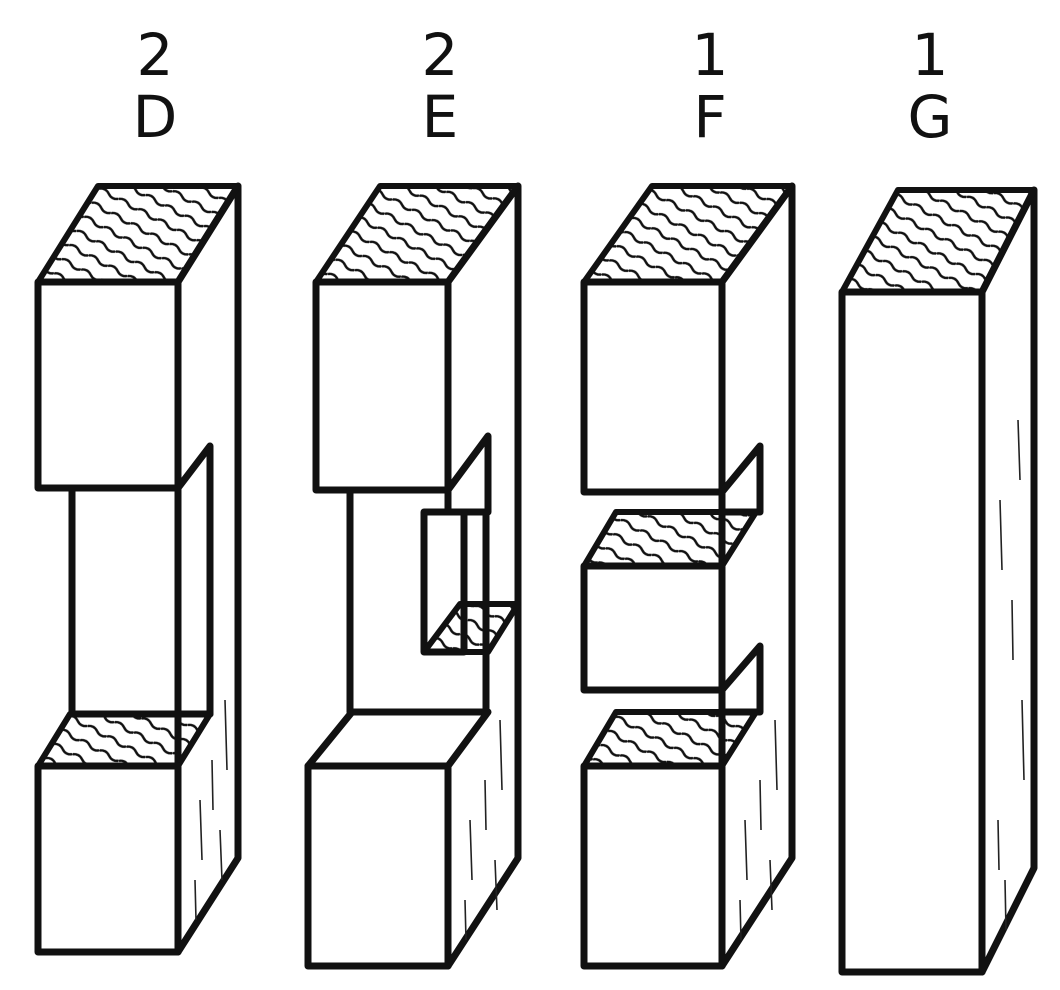 The height and width of the screenshot is (990, 1060). What do you see at coordinates (930, 55) in the screenshot?
I see `piece-g-count: 1` at bounding box center [930, 55].